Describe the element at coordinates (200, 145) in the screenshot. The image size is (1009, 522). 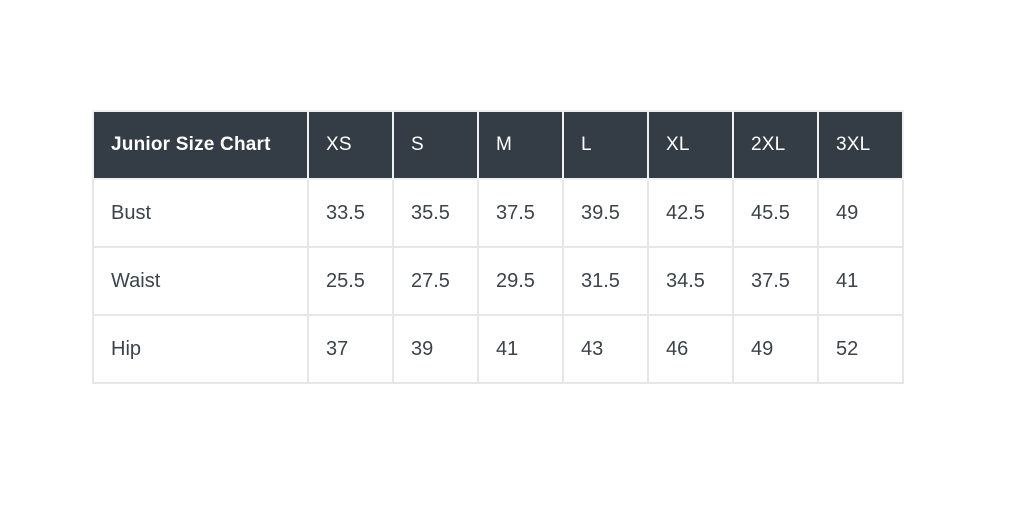
I see `table-title: Junior Size Chart` at that location.